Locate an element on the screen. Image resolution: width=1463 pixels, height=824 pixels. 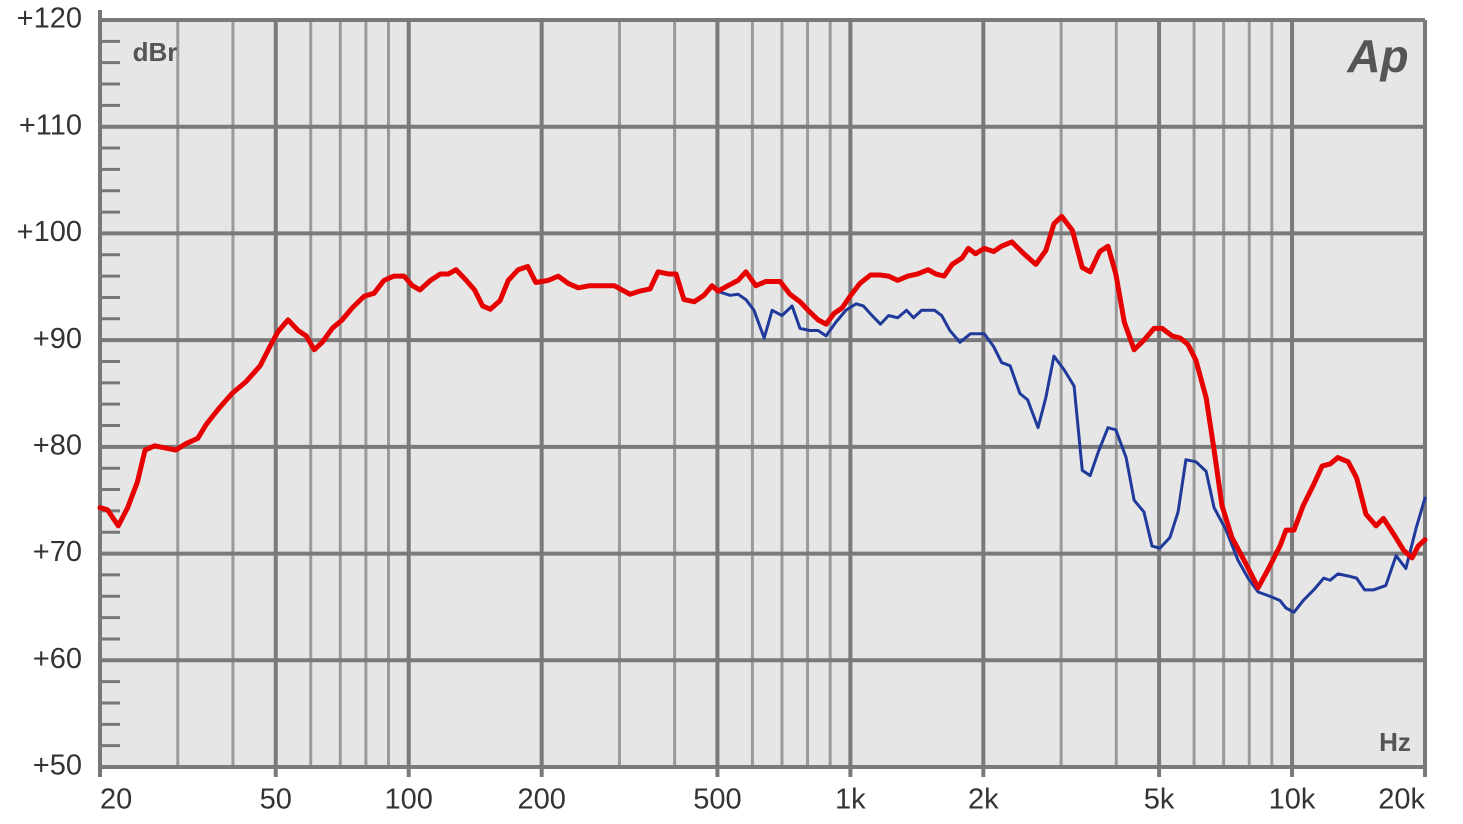
y-tick-label: +90 is located at coordinates (57, 339).